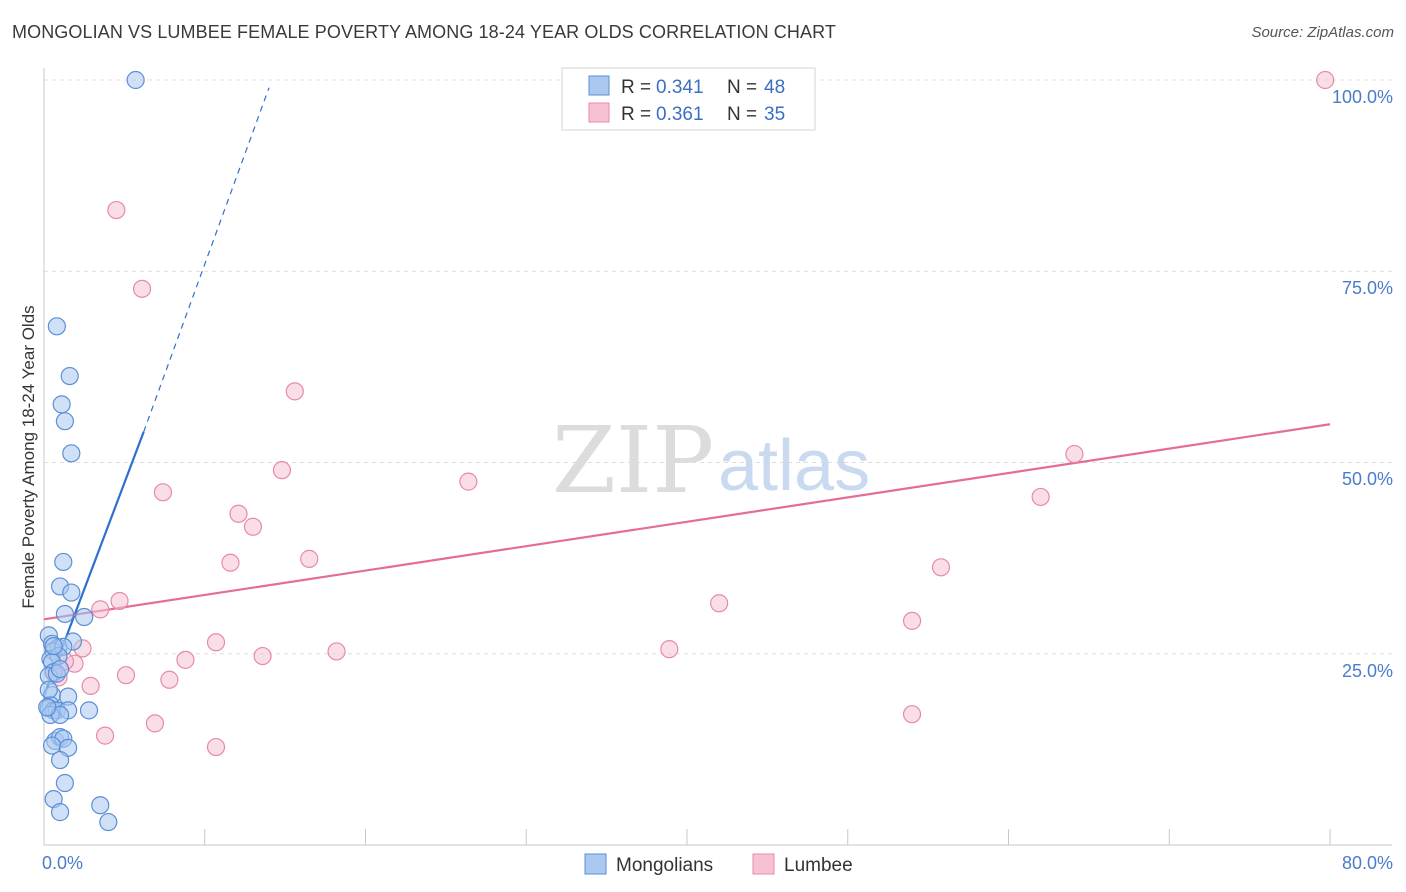 The height and width of the screenshot is (892, 1406). I want to click on y-tick-label-100: 100.0%, so click(1362, 97).